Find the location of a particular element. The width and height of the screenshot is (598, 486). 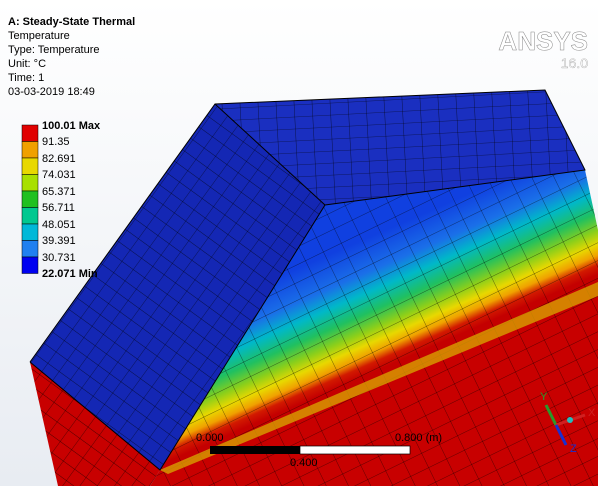

axis-label: Y is located at coordinates (544, 397).